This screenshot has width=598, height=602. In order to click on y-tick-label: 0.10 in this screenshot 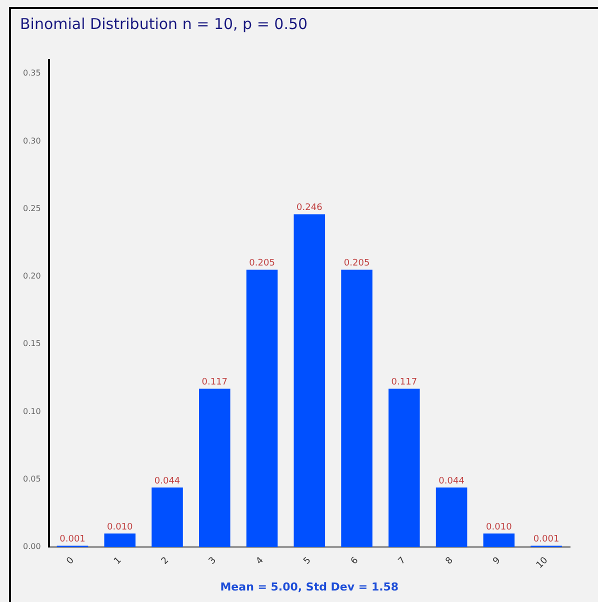, I will do `click(32, 411)`.